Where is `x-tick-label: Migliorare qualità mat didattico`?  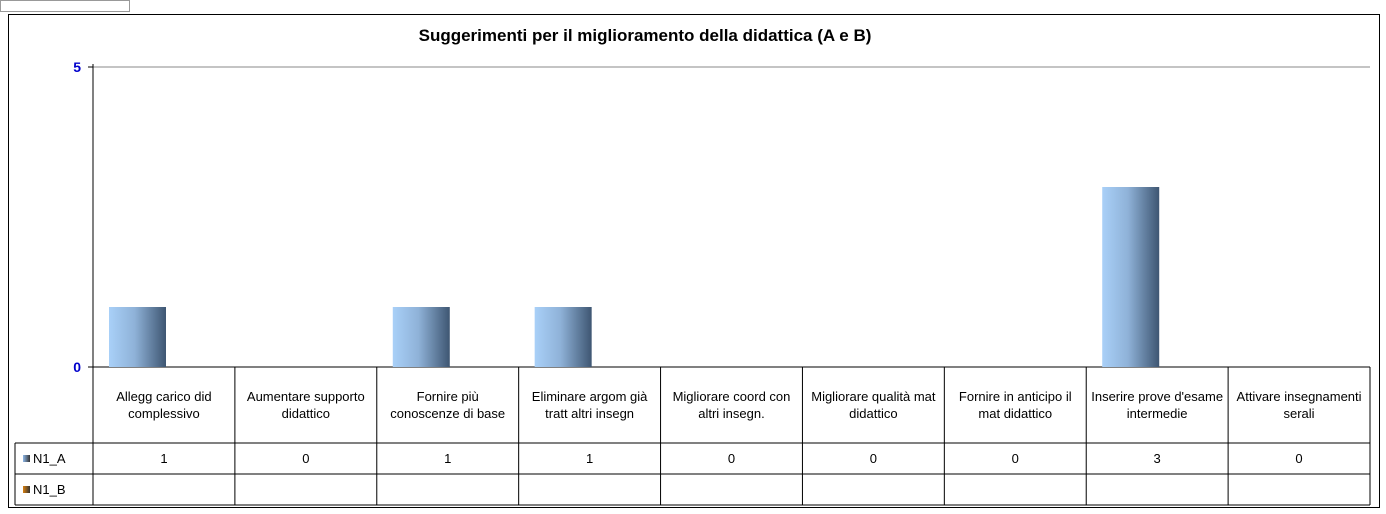 x-tick-label: Migliorare qualità mat didattico is located at coordinates (873, 405).